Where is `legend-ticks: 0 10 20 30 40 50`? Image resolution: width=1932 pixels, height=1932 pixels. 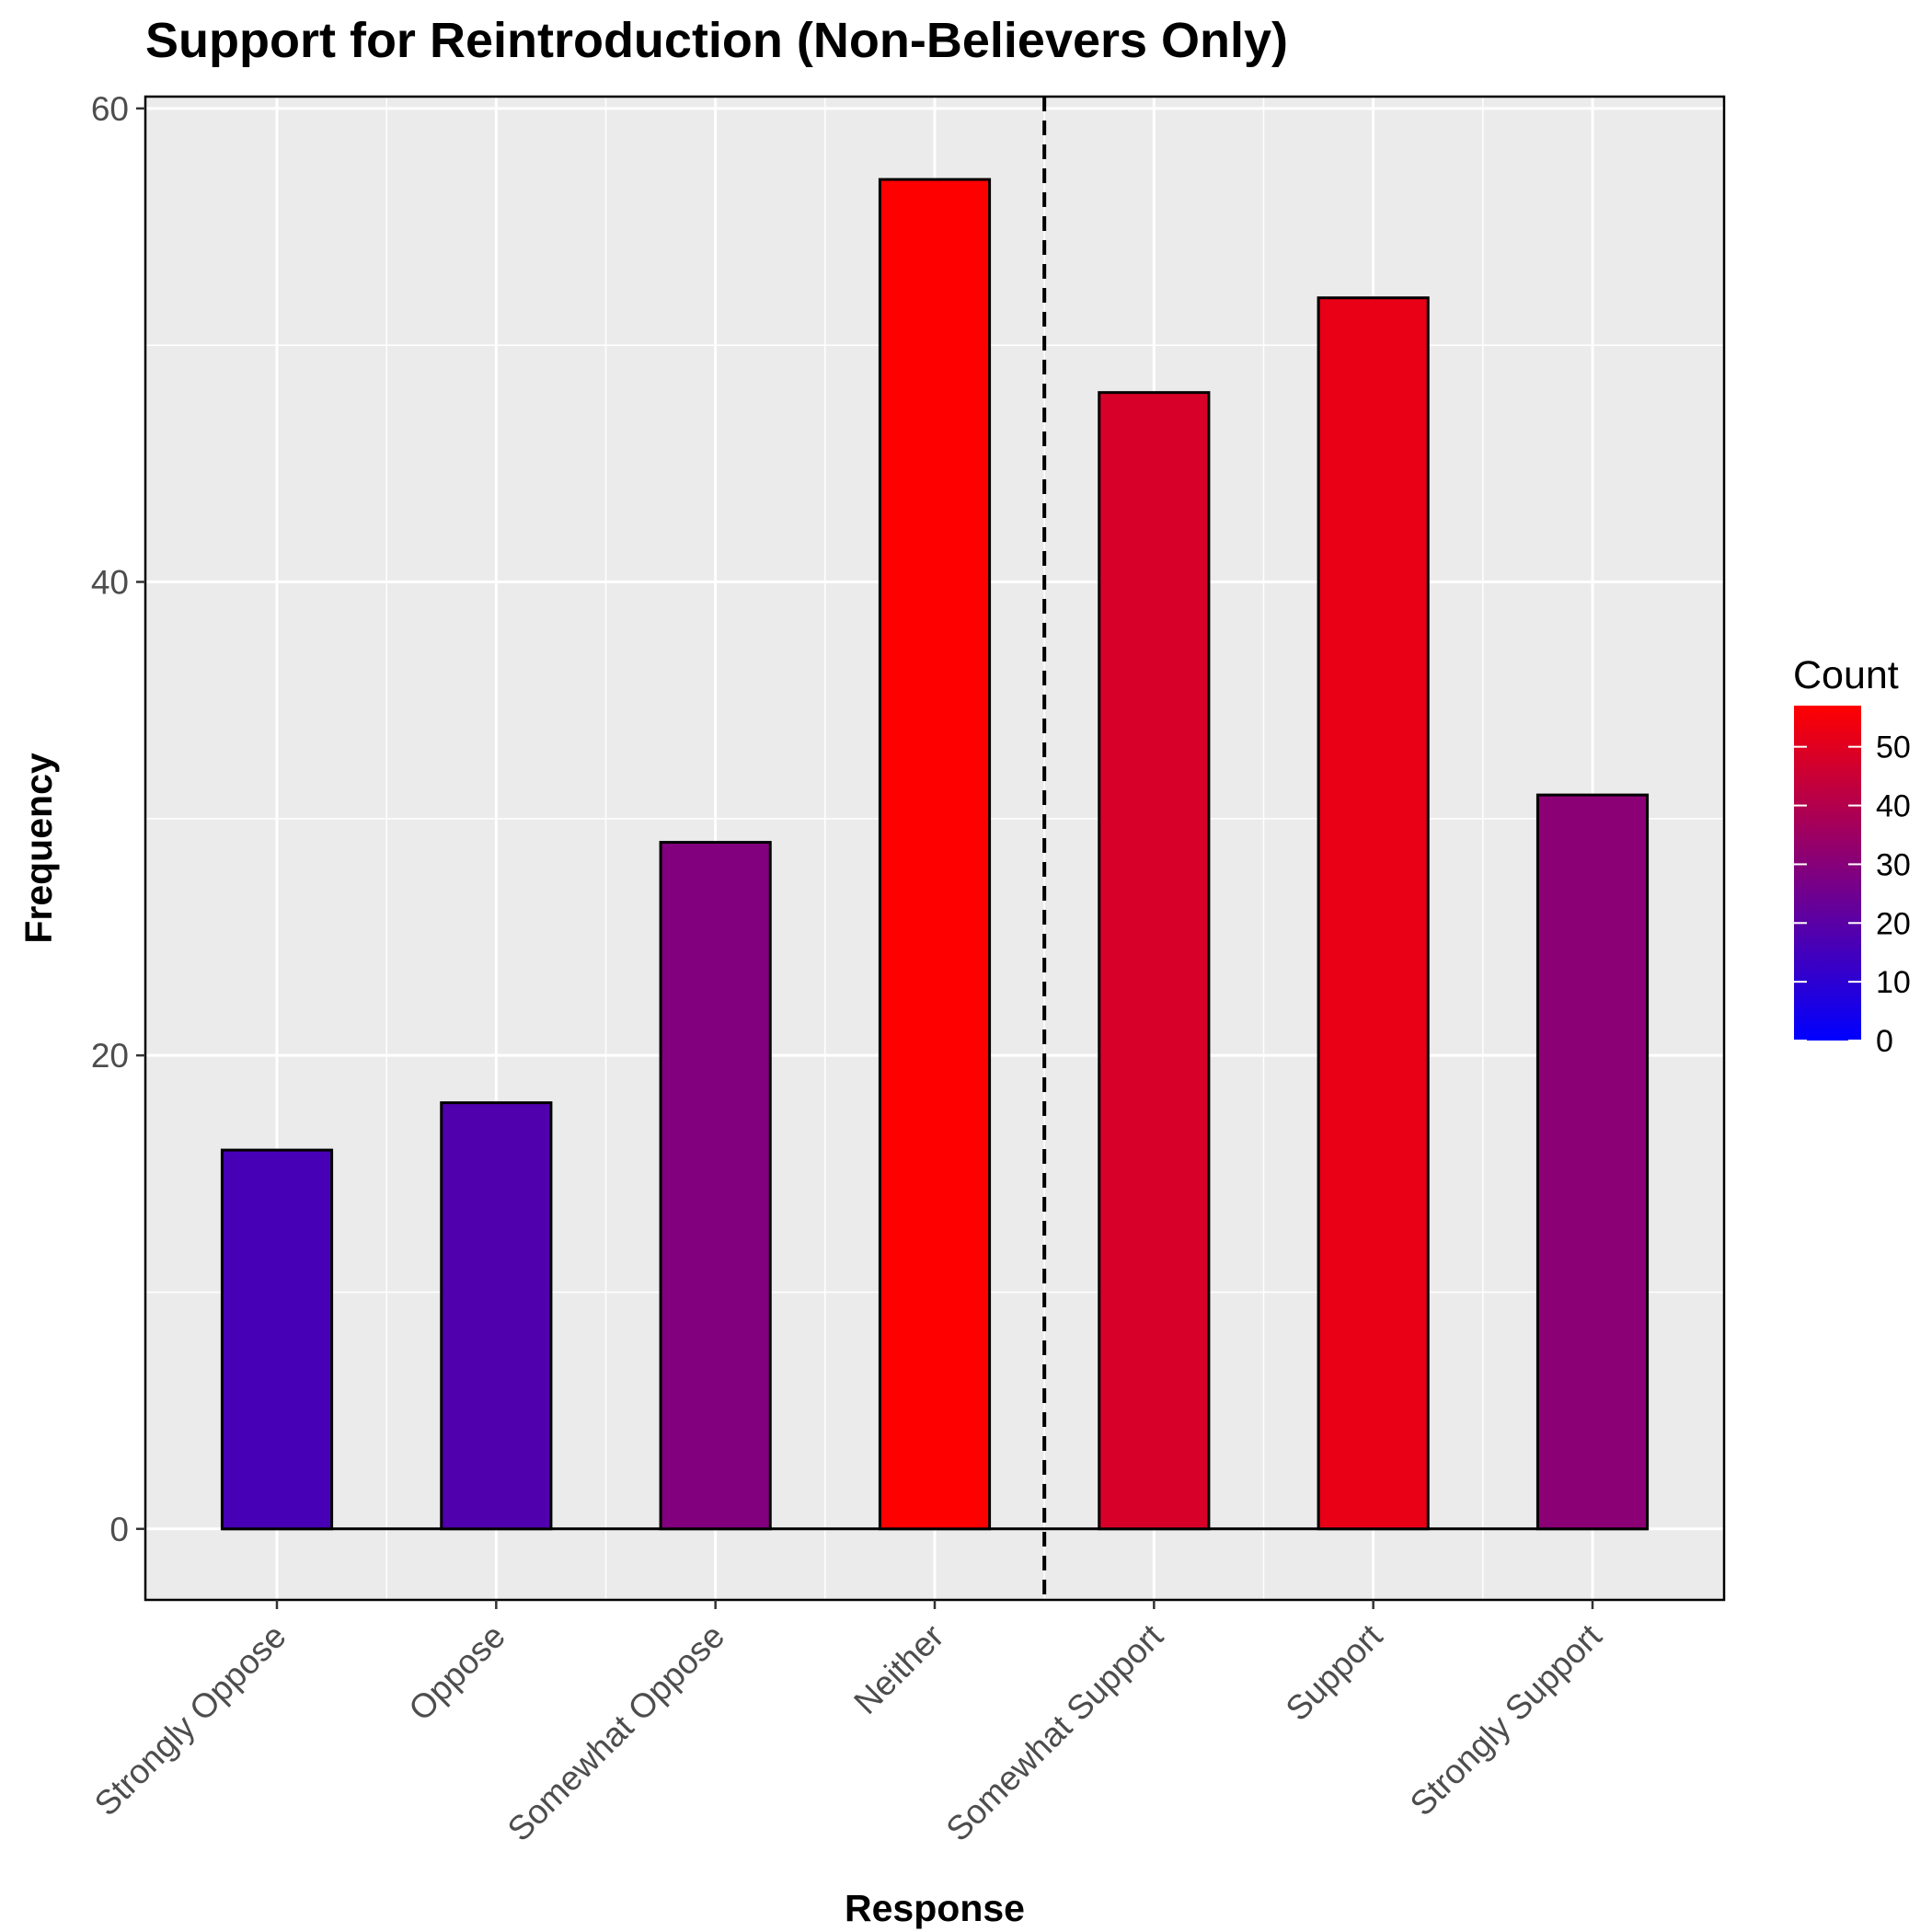 legend-ticks: 0 10 20 30 40 50 is located at coordinates (1852, 894).